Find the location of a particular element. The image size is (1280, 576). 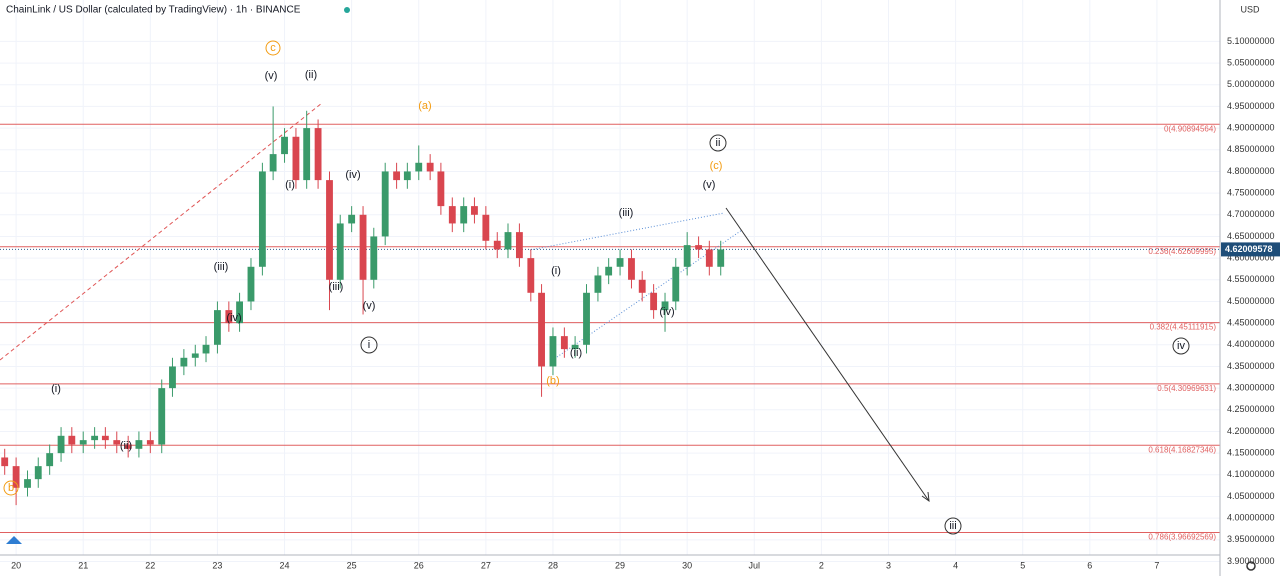

y-tick-label: 4.55000000 is located at coordinates (1251, 279).